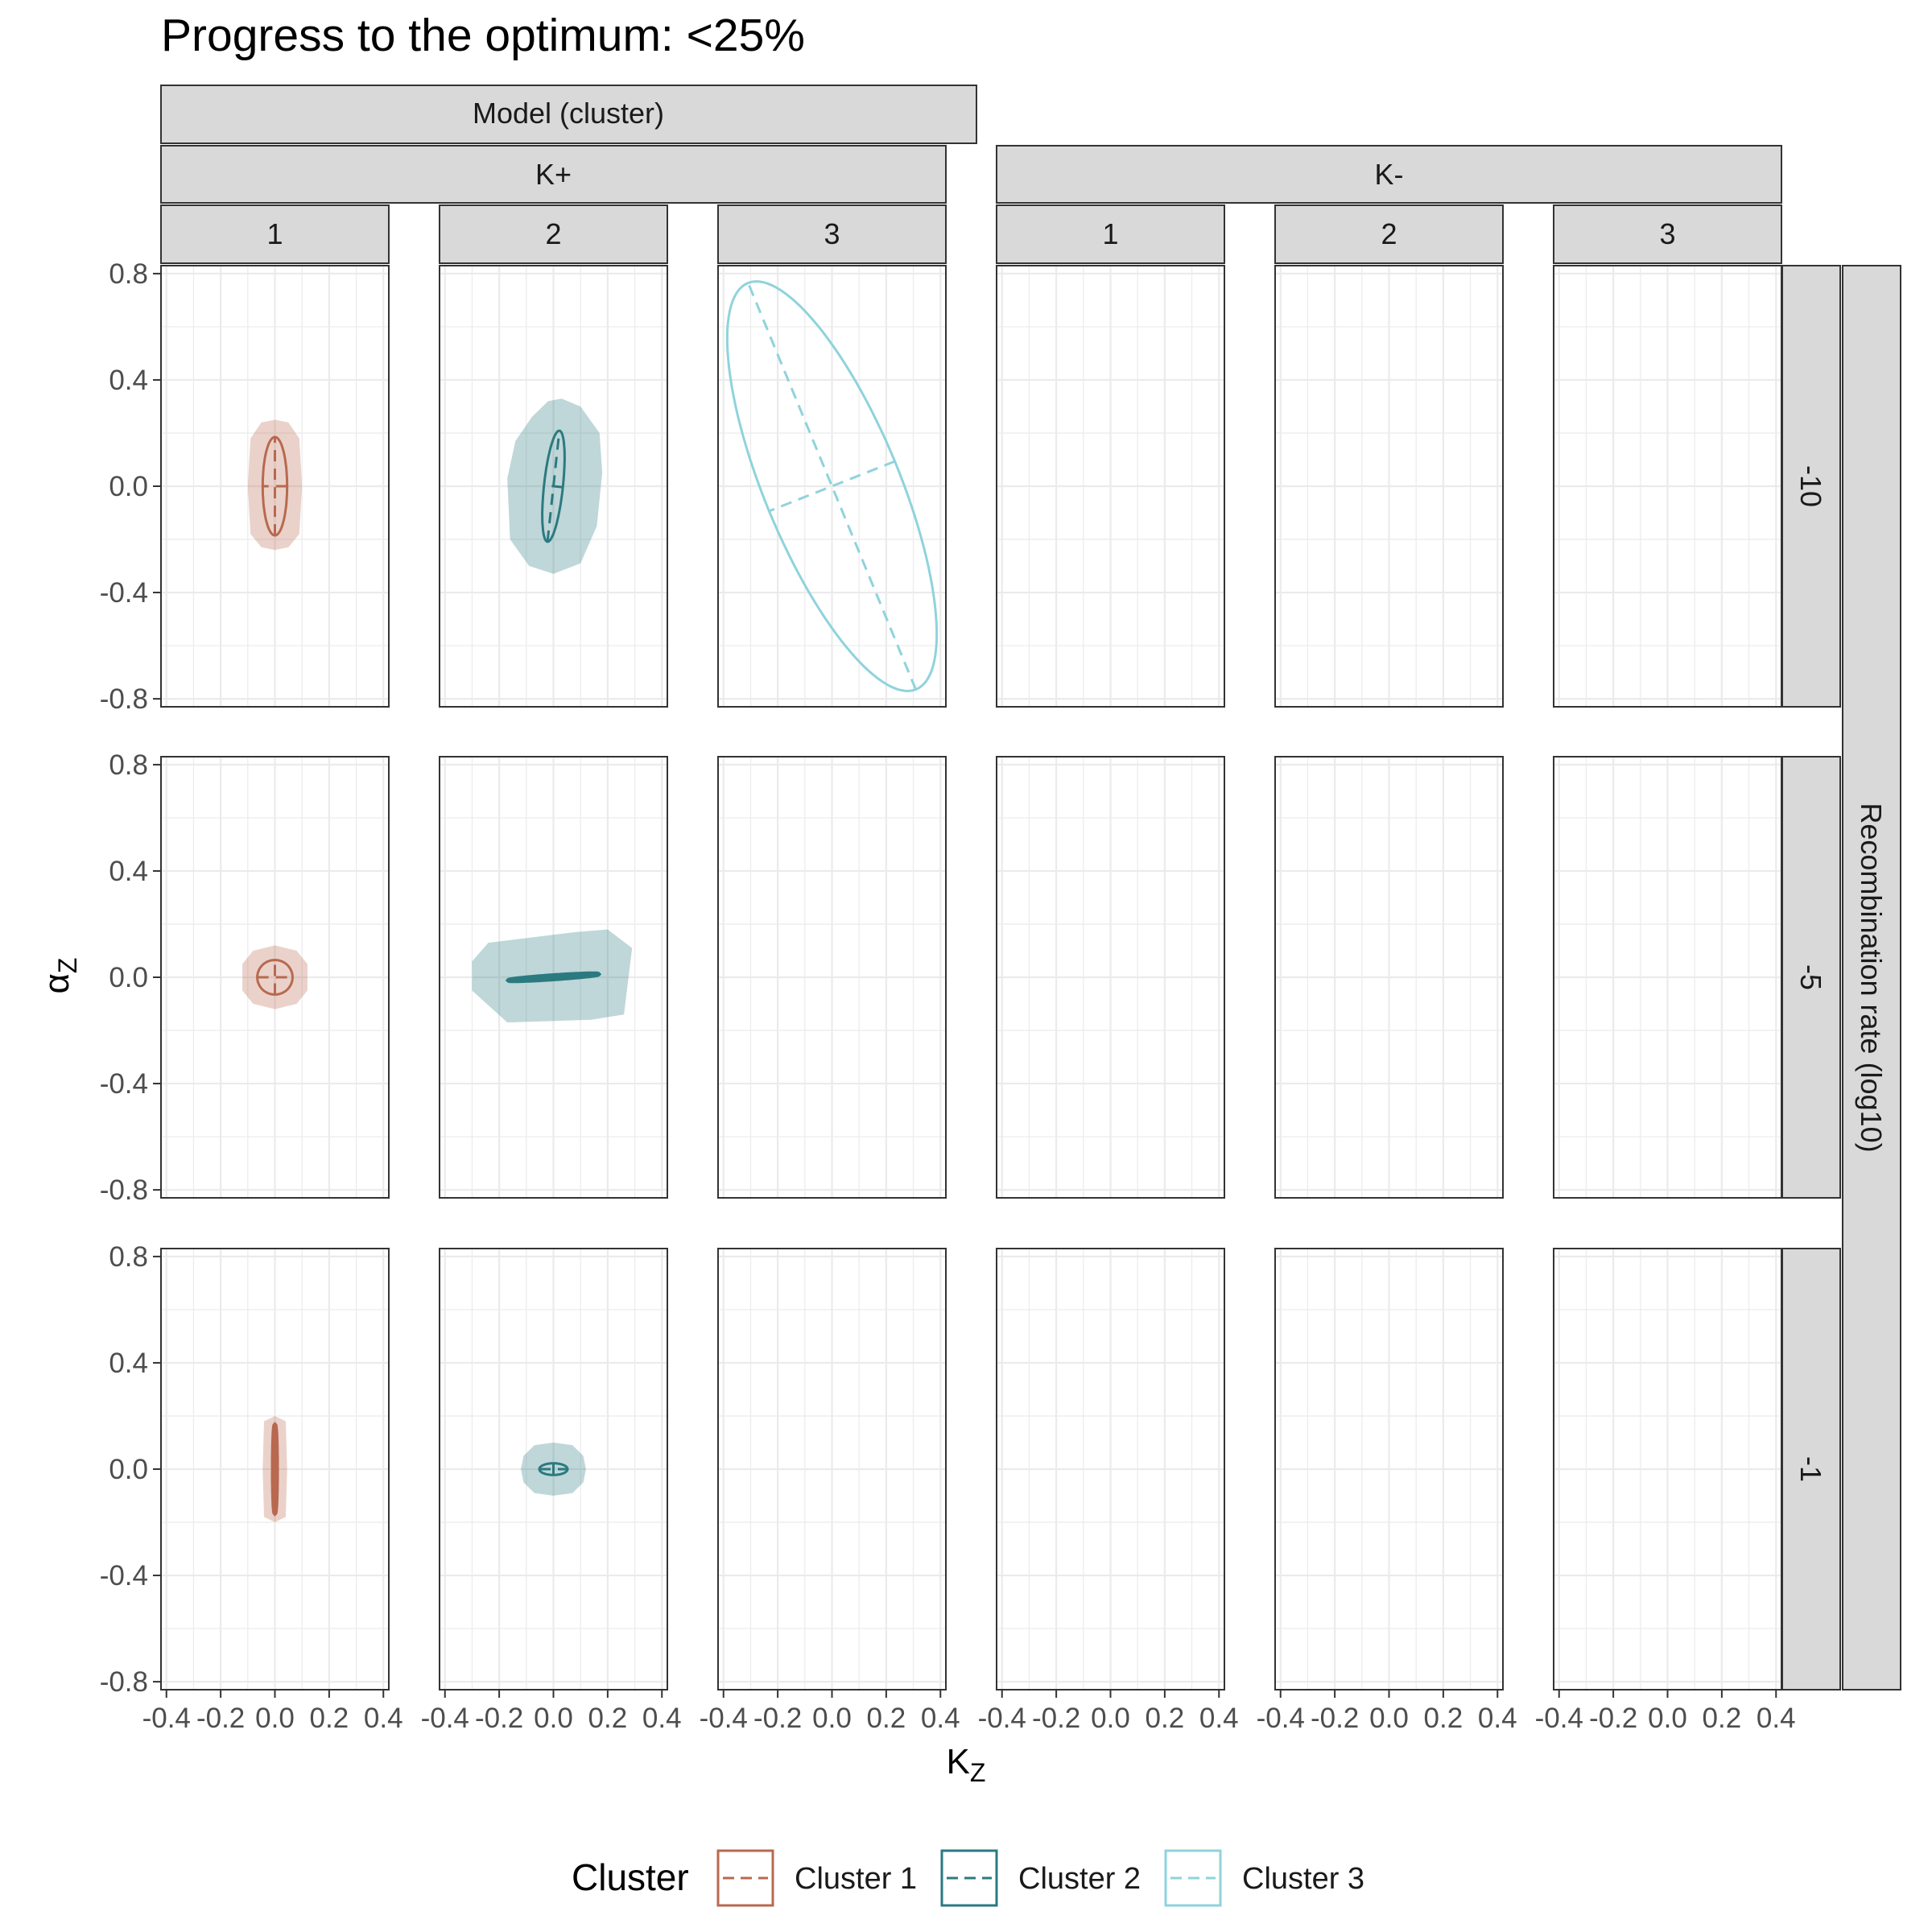 The image size is (1932, 1932). What do you see at coordinates (1389, 1469) in the screenshot?
I see `panel-K--2--1` at bounding box center [1389, 1469].